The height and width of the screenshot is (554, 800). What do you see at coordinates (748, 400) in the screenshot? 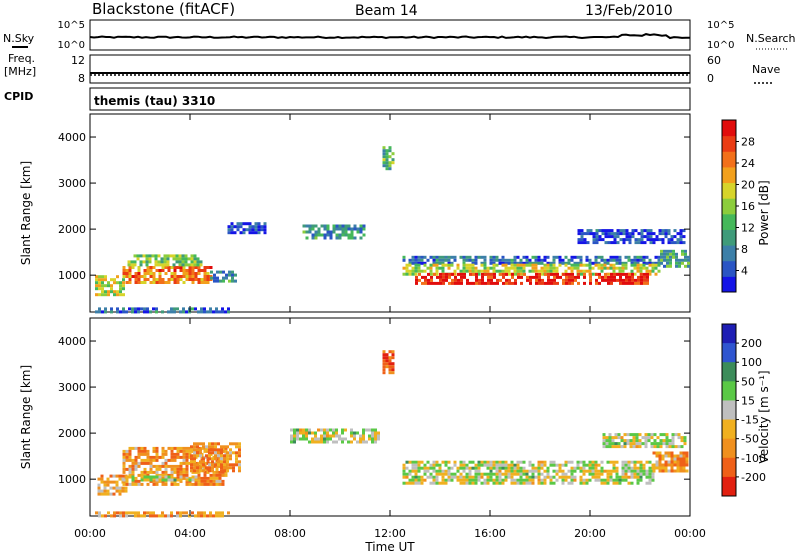
I see `velocity-colorbar-tick-label: 15` at bounding box center [748, 400].